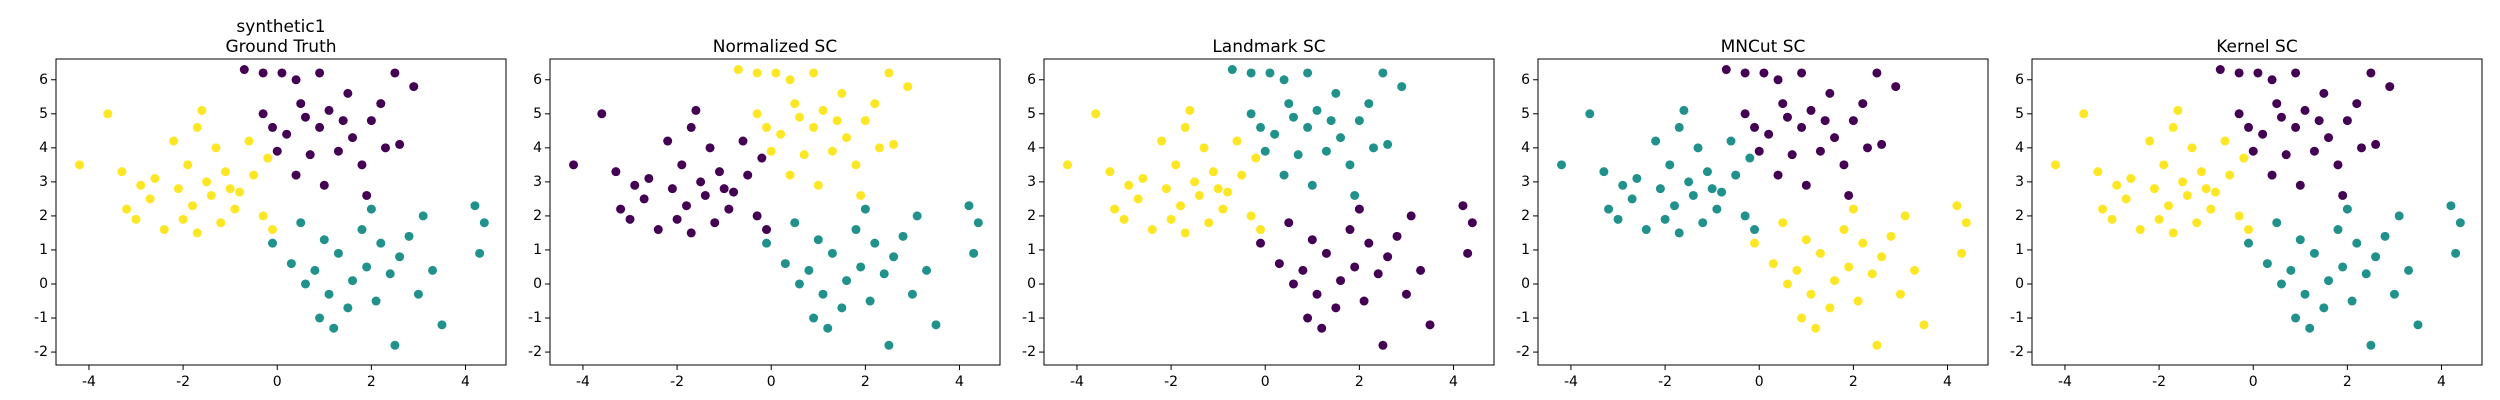 The height and width of the screenshot is (400, 2500). I want to click on x-tick-label: 2, so click(2347, 382).